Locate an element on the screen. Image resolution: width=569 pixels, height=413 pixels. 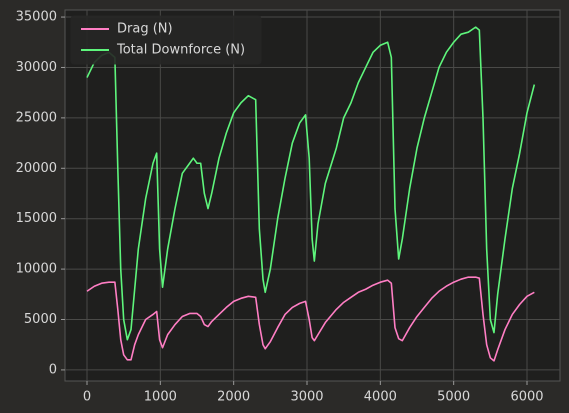
y-tick-label: 25000 is located at coordinates (36, 117).